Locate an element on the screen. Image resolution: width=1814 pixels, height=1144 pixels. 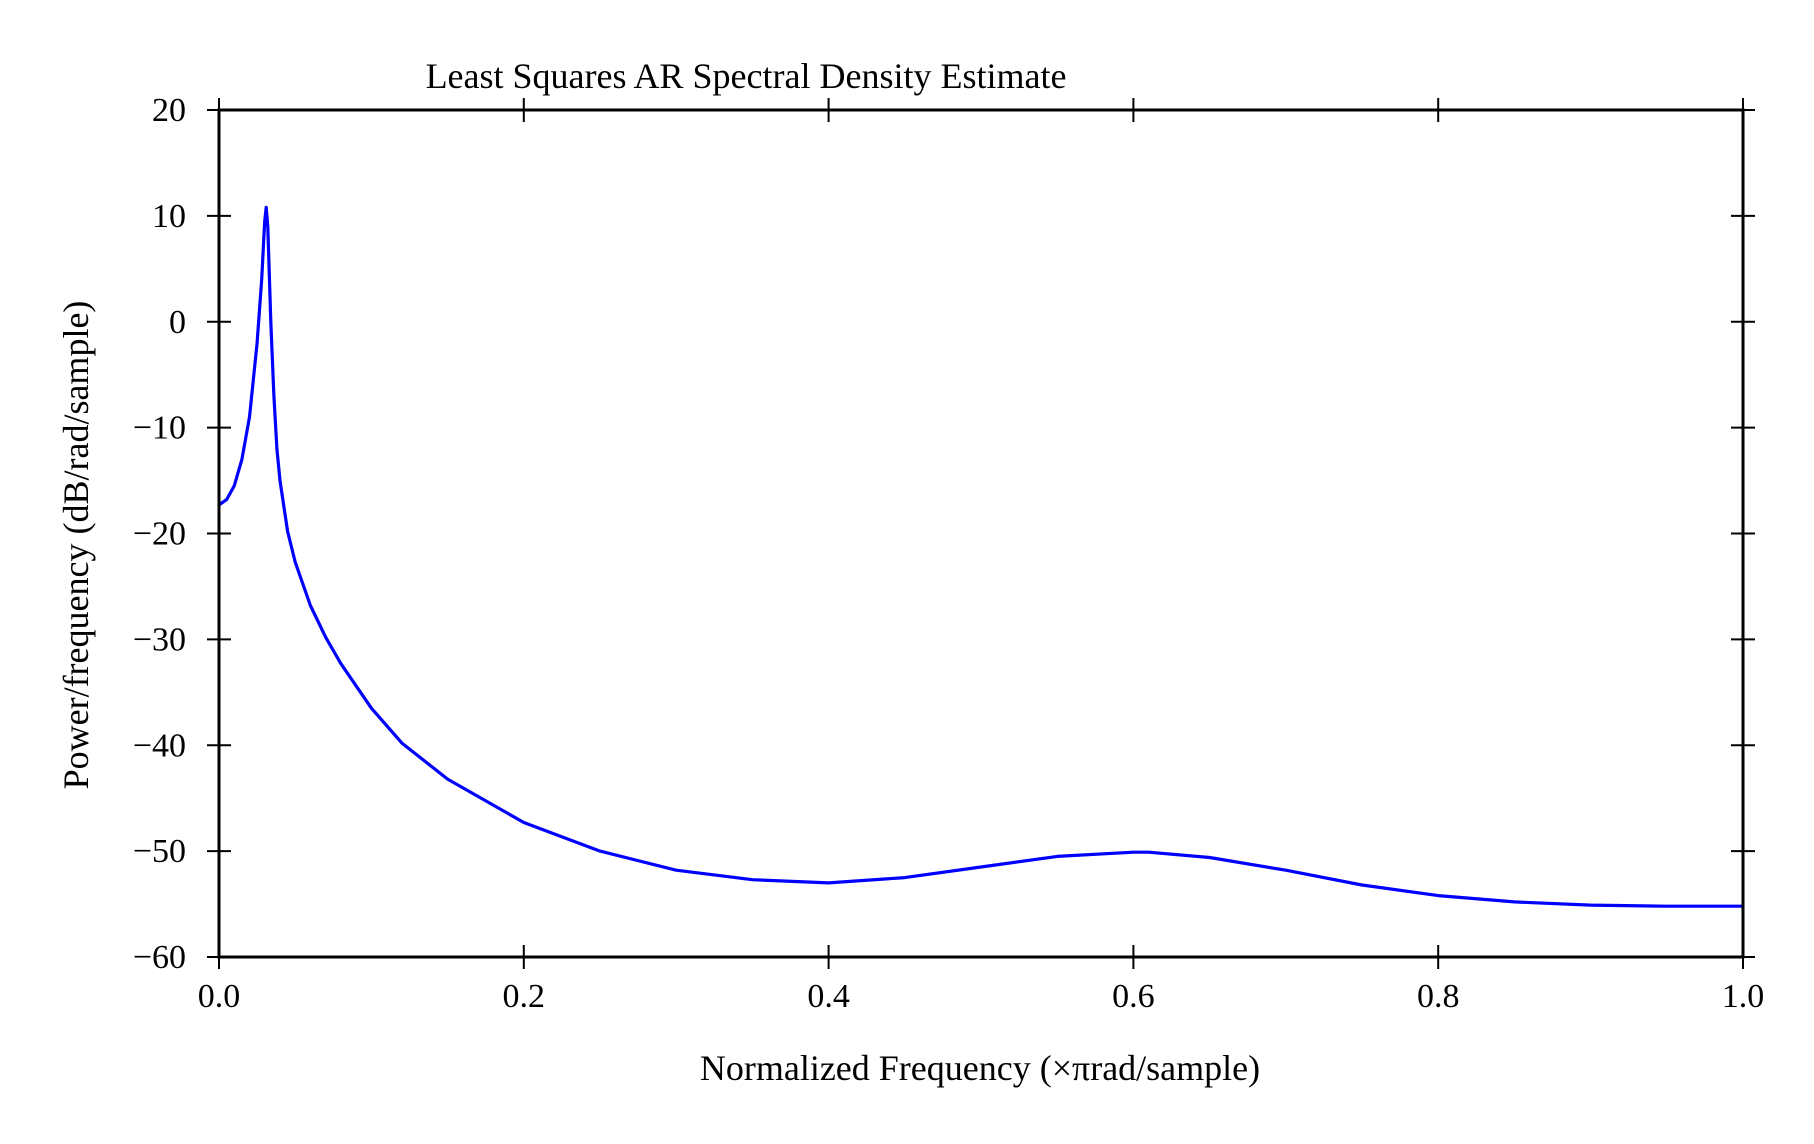
y-tick-label: −60 is located at coordinates (159, 957).